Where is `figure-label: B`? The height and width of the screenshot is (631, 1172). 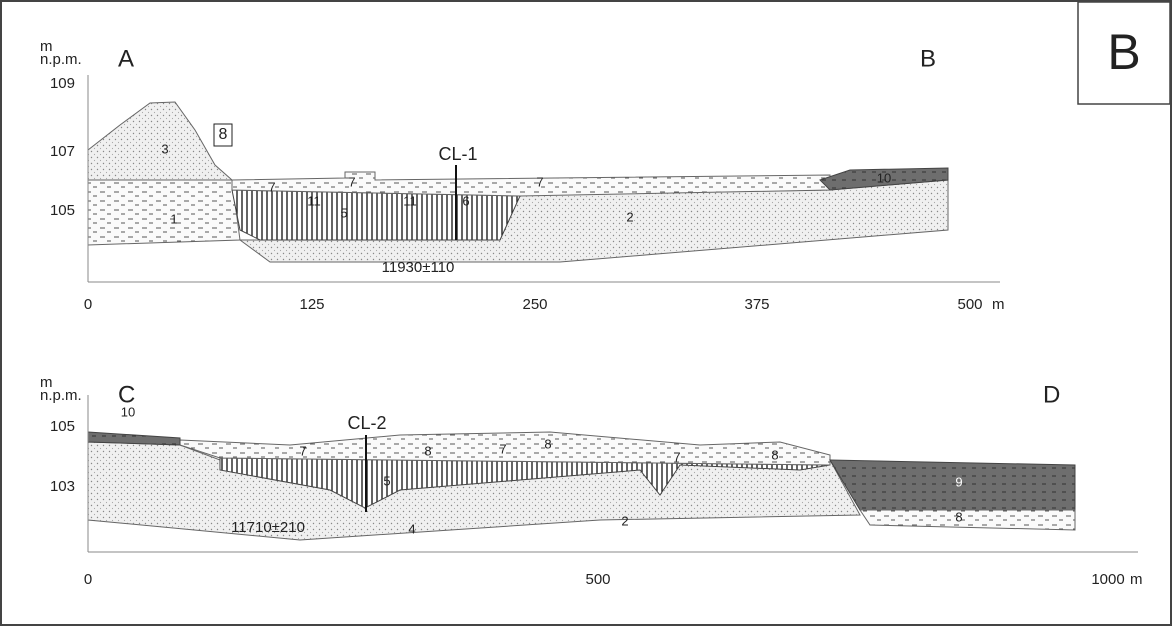 figure-label: B is located at coordinates (1123, 52).